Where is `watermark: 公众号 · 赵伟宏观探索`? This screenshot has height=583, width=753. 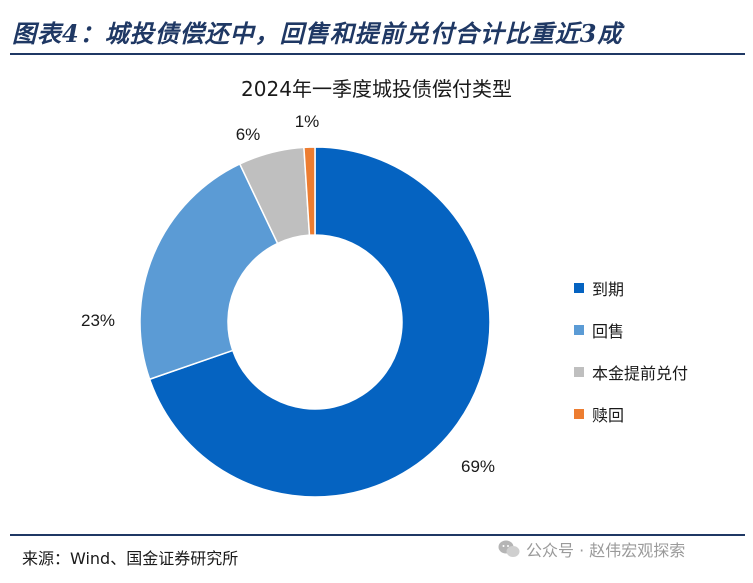 watermark: 公众号 · 赵伟宏观探索 is located at coordinates (591, 549).